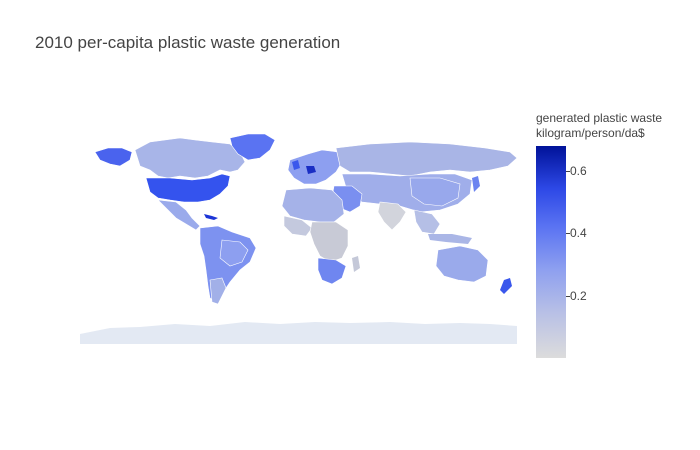 The height and width of the screenshot is (450, 700). What do you see at coordinates (188, 42) in the screenshot?
I see `chart-title: 2010 per-capita plastic waste generation` at bounding box center [188, 42].